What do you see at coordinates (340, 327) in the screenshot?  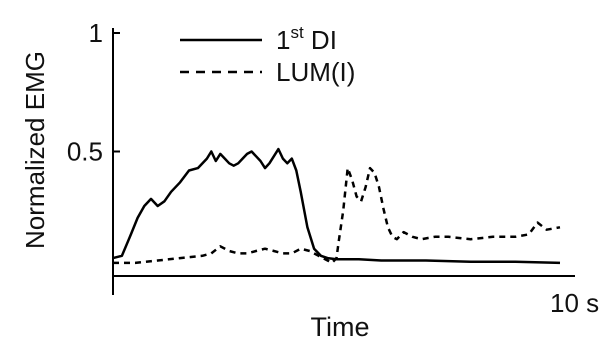 I see `x-axis-label: Time` at bounding box center [340, 327].